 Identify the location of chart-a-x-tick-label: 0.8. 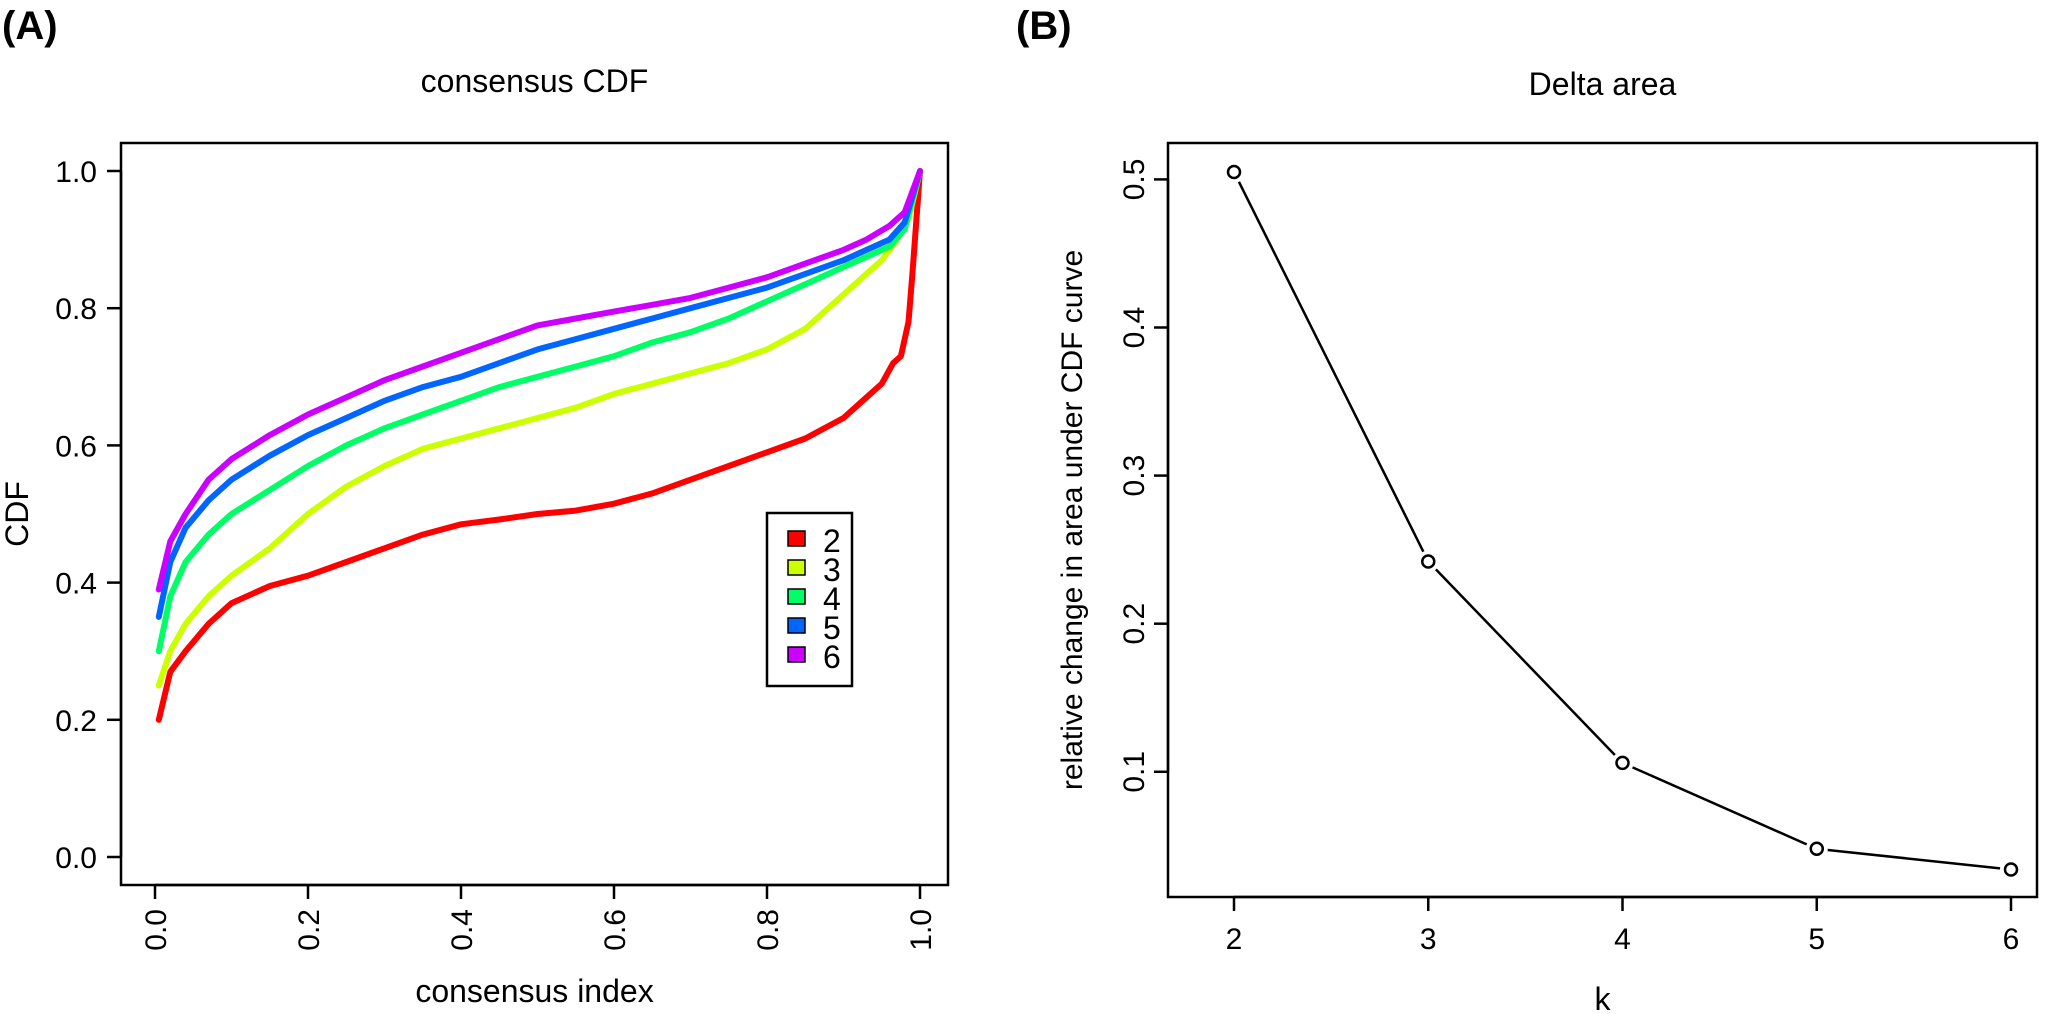
(768, 930).